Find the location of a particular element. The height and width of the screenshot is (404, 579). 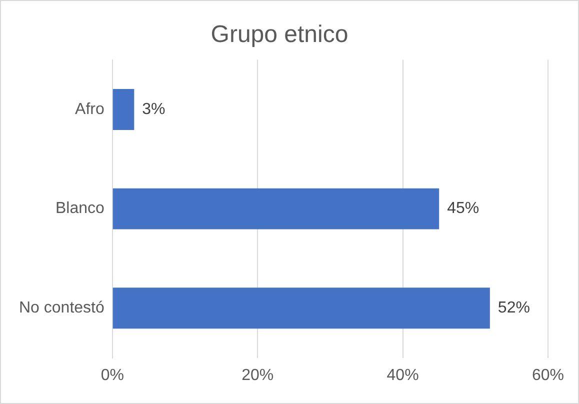

y-tick-label: No contestó is located at coordinates (61, 308).